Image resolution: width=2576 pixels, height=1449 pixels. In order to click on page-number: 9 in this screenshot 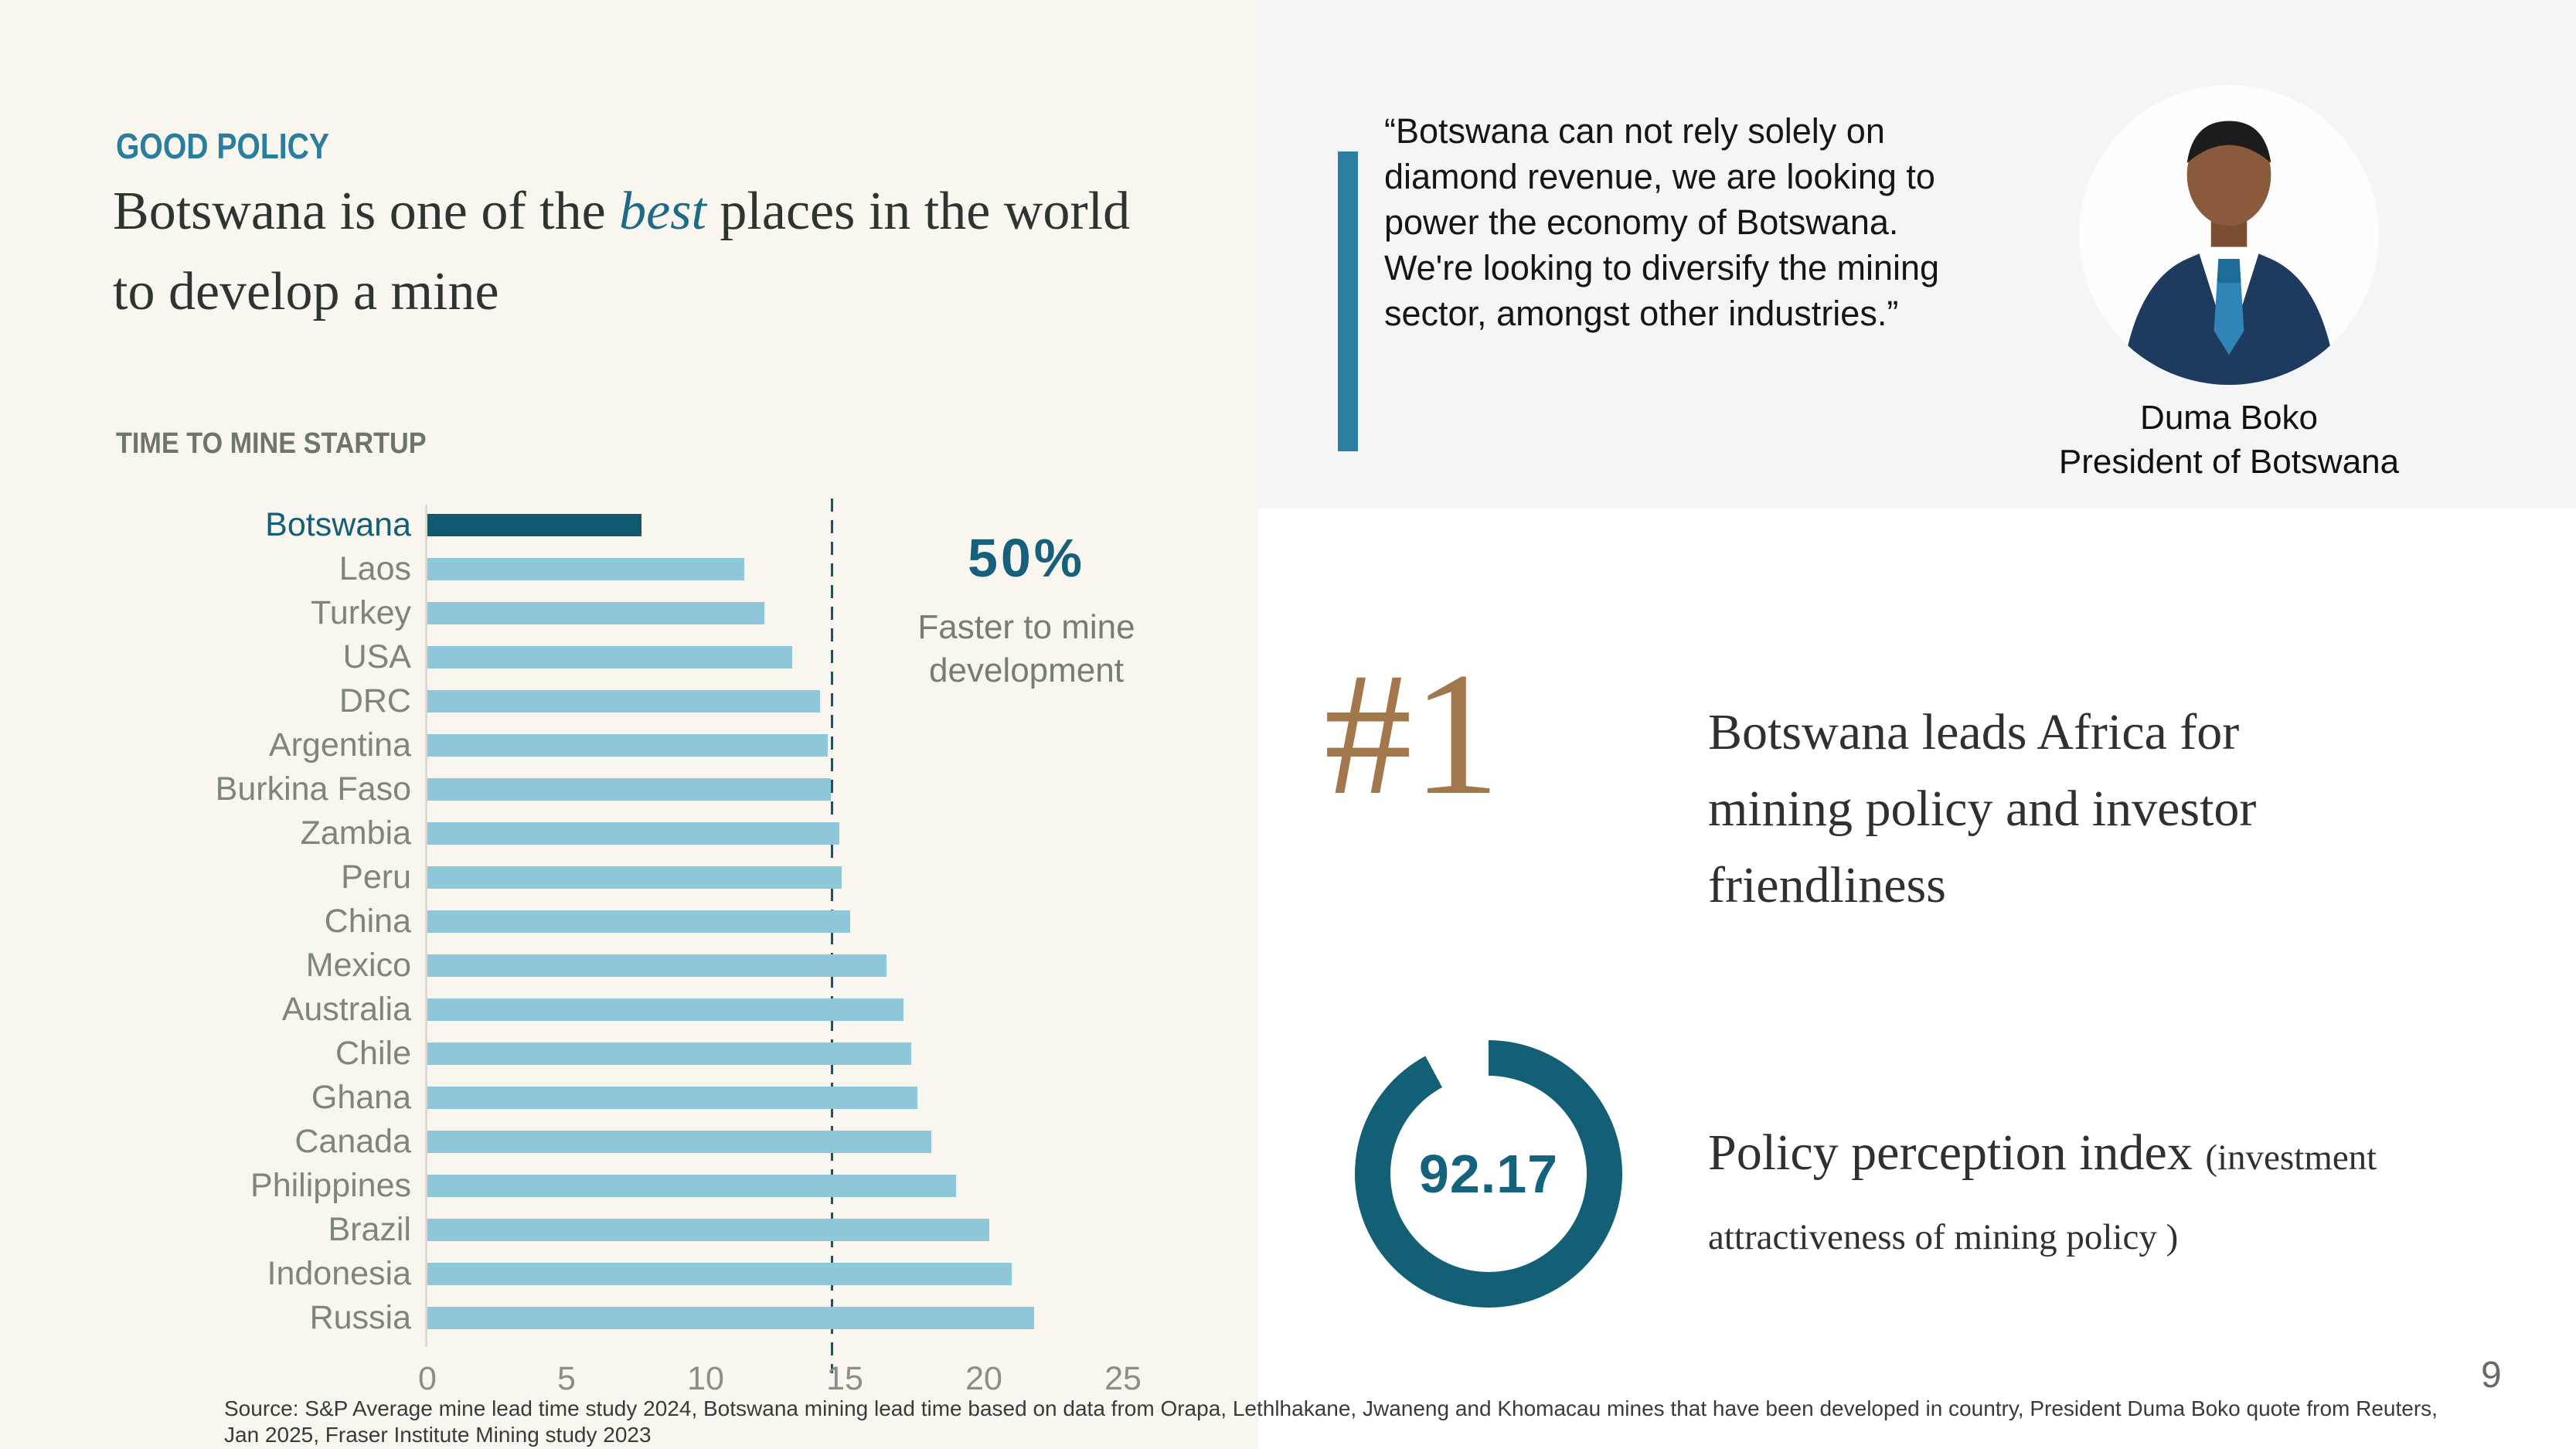, I will do `click(2491, 1376)`.